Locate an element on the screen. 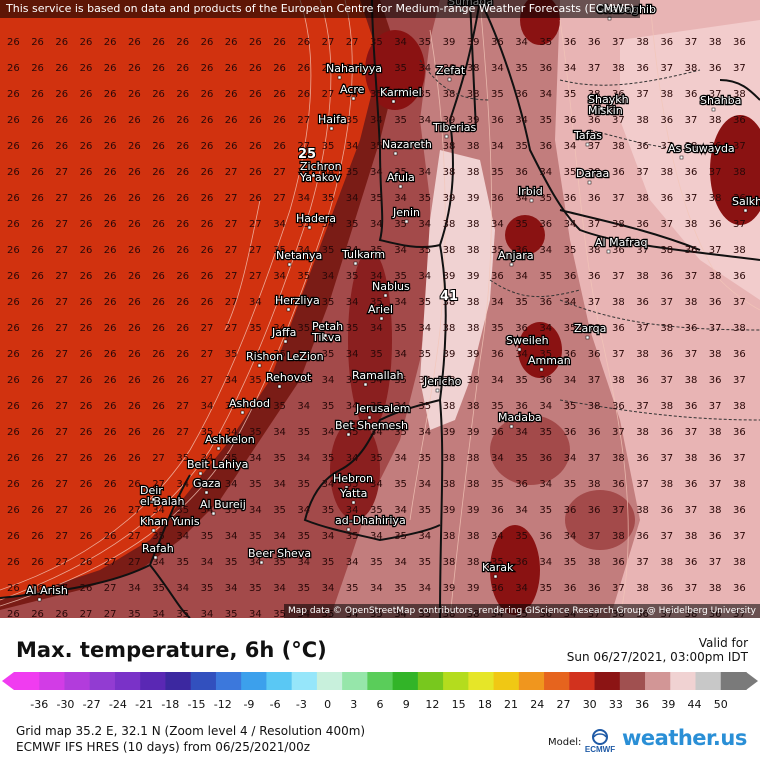  city-label: Jericho is located at coordinates (442, 382).